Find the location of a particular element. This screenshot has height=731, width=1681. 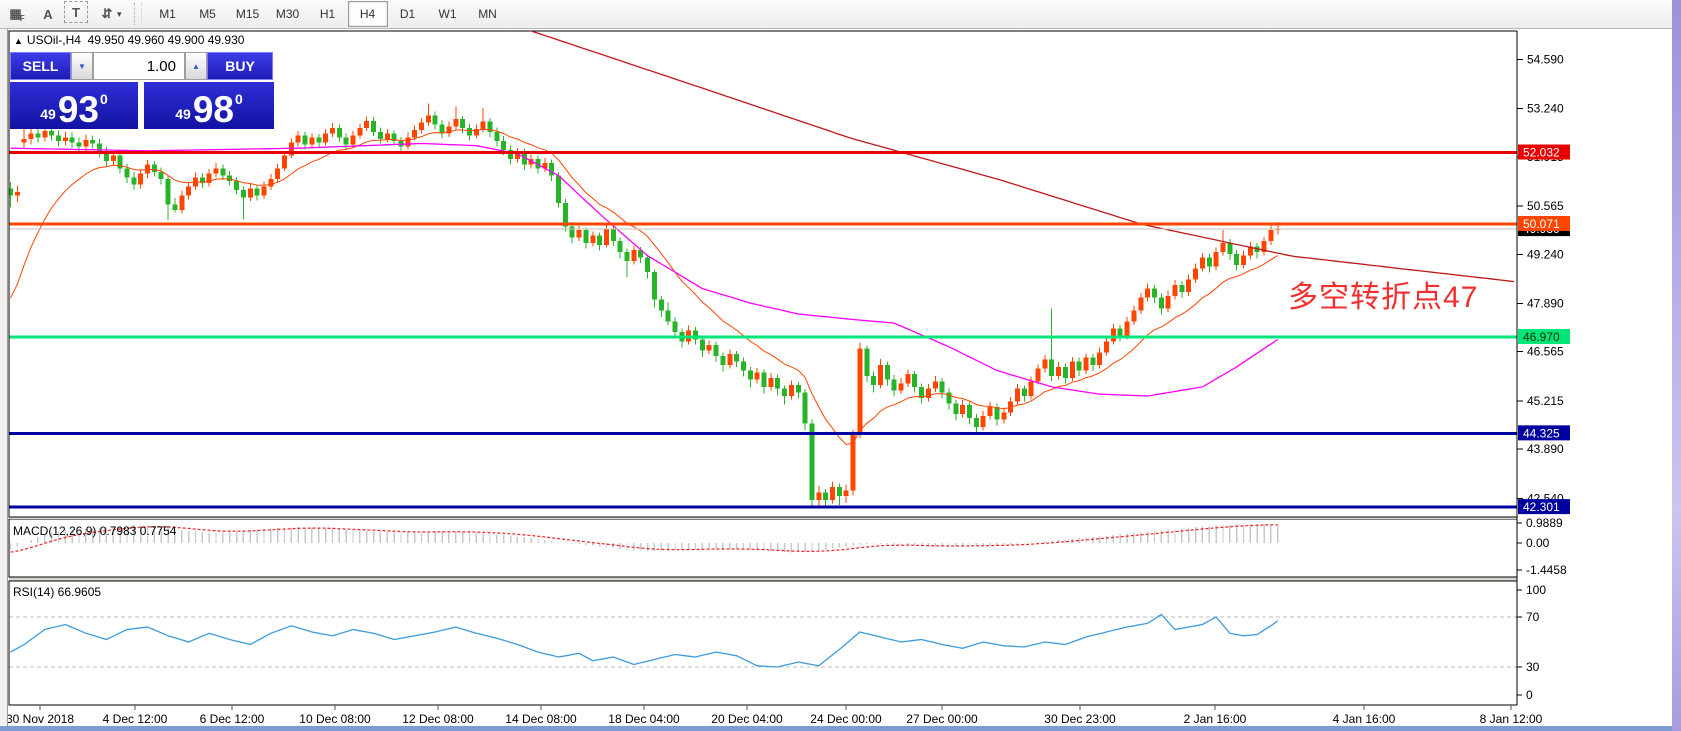

buy-price-button: 49 98 0 is located at coordinates (209, 105).